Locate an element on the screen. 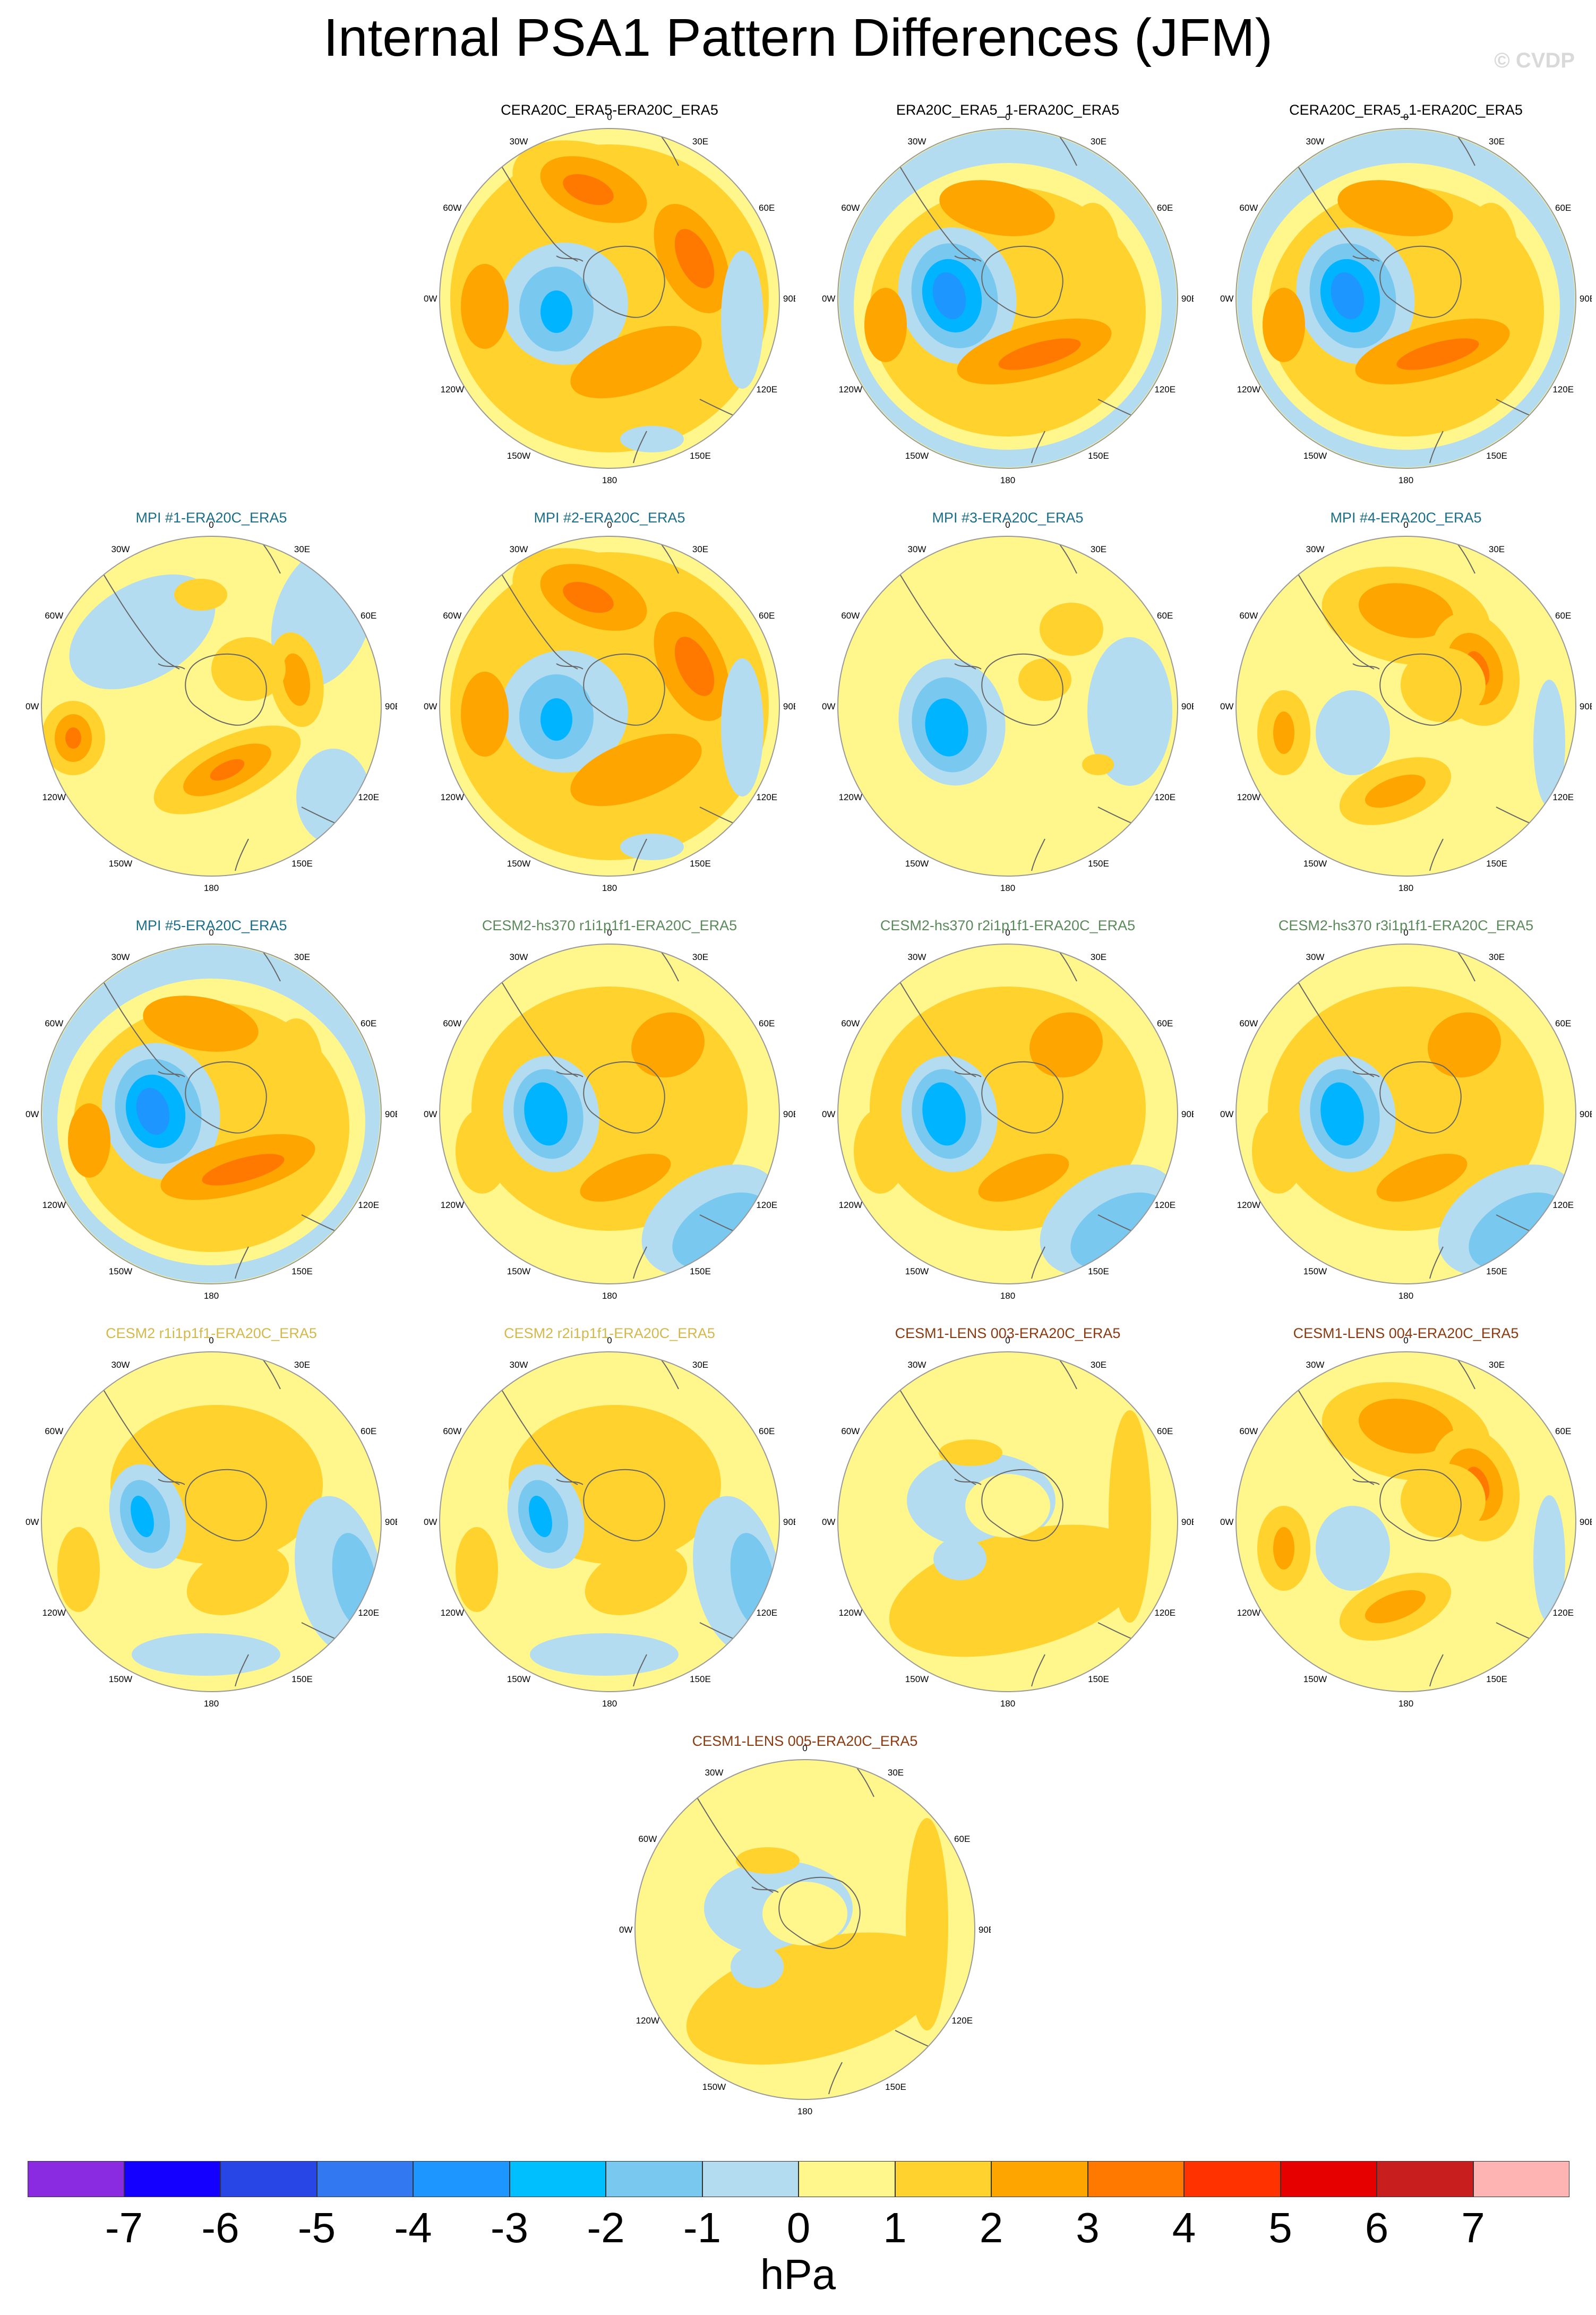 This screenshot has width=1596, height=2315. colorbar-tick-label: 4 is located at coordinates (1184, 2227).